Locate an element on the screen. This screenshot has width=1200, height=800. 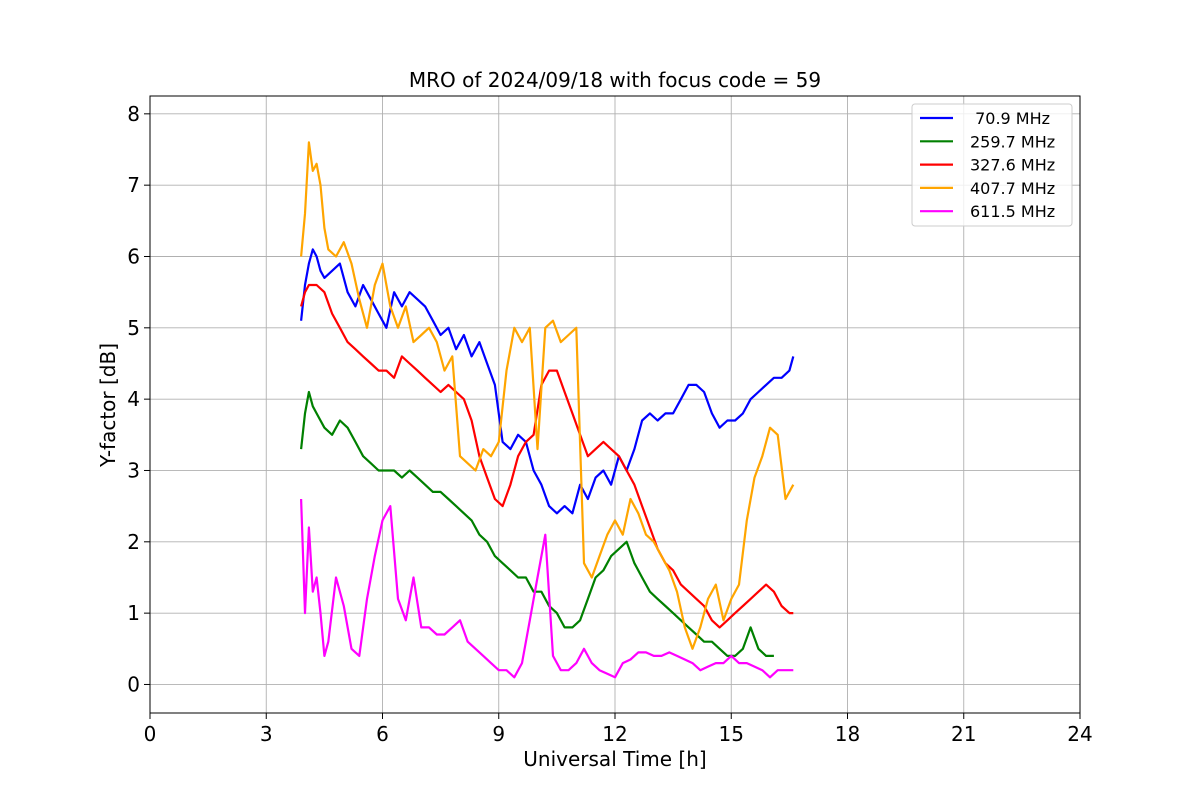
x-tick-label: 24 is located at coordinates (1079, 734).